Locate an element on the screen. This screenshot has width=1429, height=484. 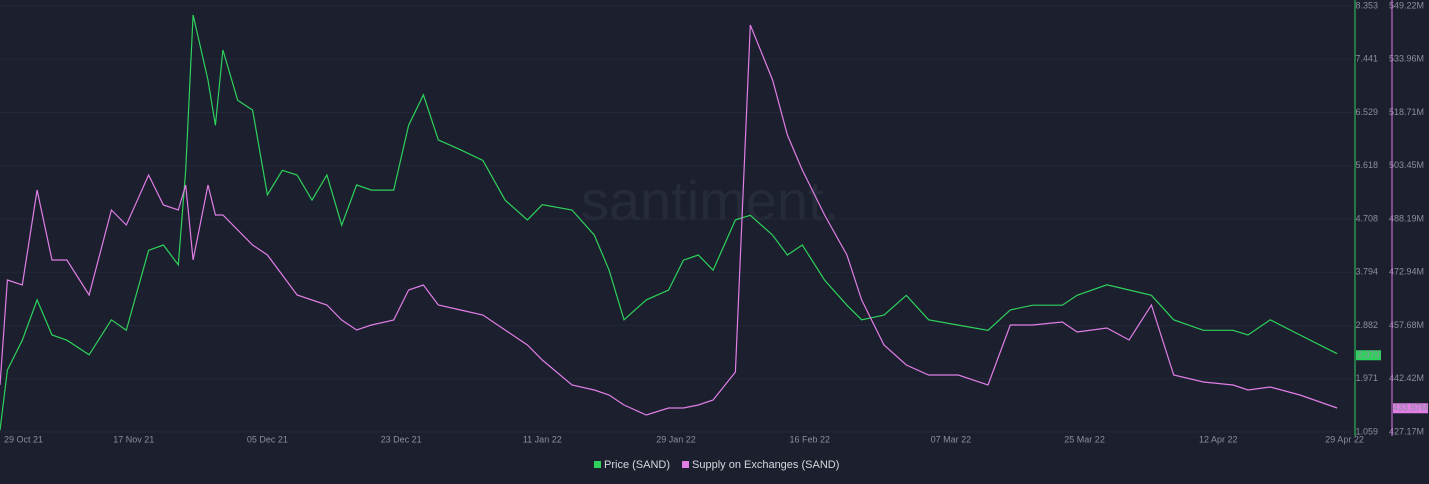
last-value-label: 433.97M is located at coordinates (1410, 408).